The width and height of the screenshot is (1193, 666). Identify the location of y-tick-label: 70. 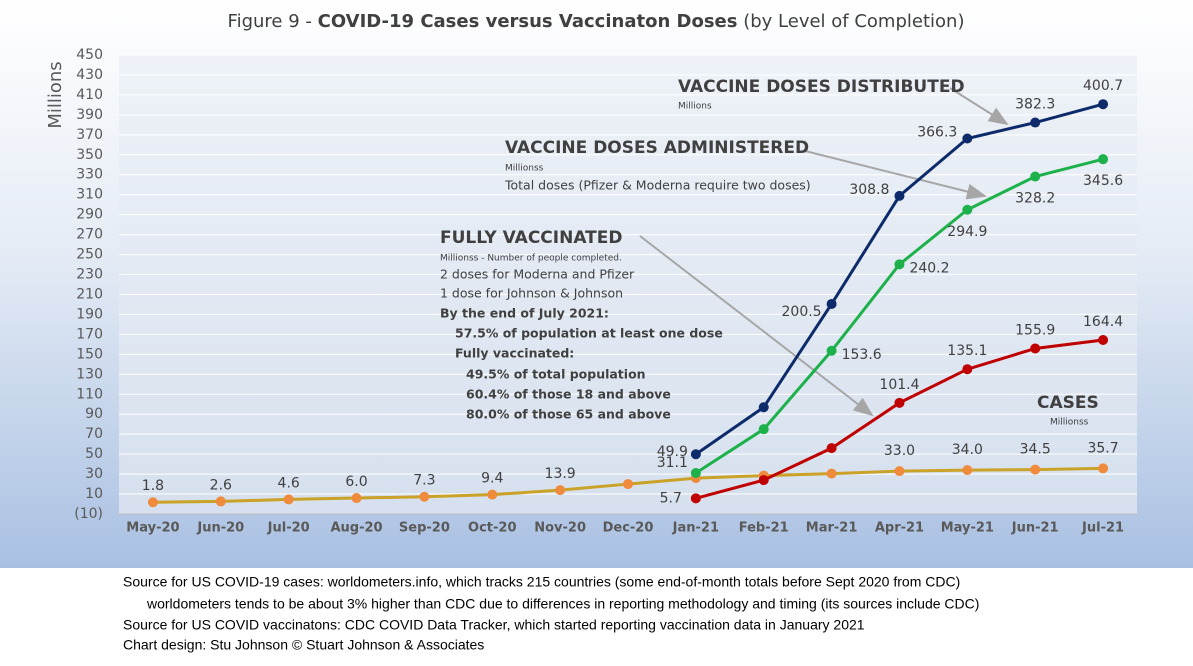
(94, 434).